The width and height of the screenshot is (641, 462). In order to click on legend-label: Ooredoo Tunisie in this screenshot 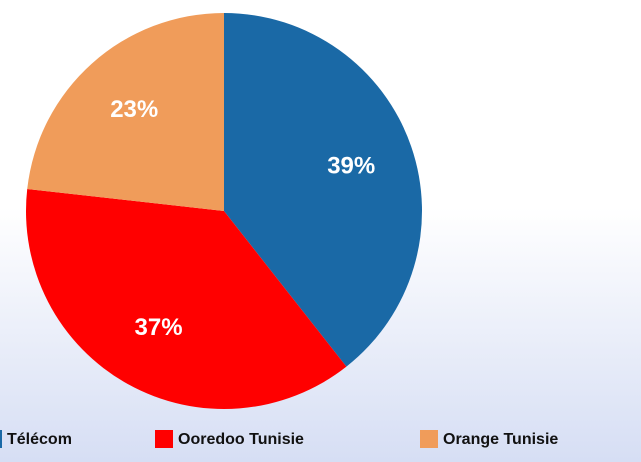, I will do `click(241, 439)`.